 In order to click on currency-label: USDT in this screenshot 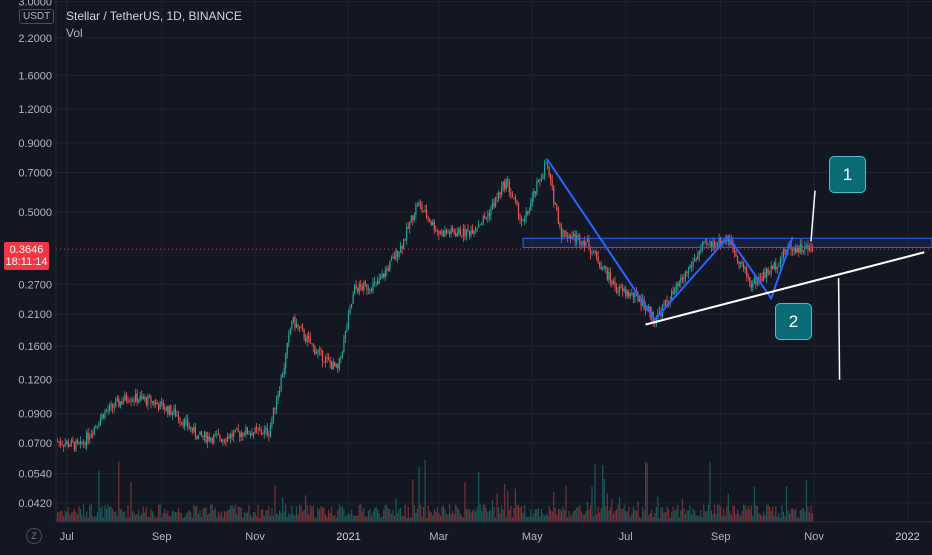, I will do `click(37, 16)`.